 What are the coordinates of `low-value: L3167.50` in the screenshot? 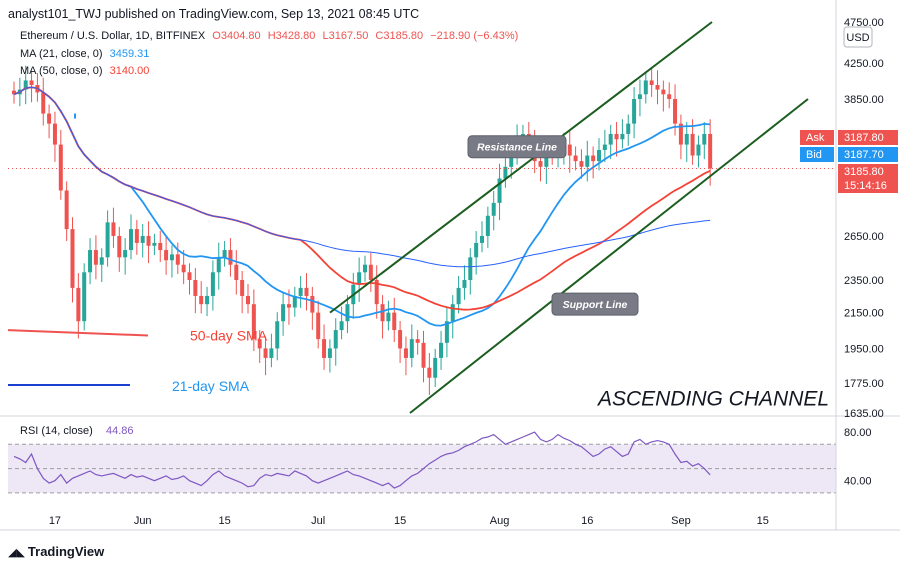 It's located at (345, 36).